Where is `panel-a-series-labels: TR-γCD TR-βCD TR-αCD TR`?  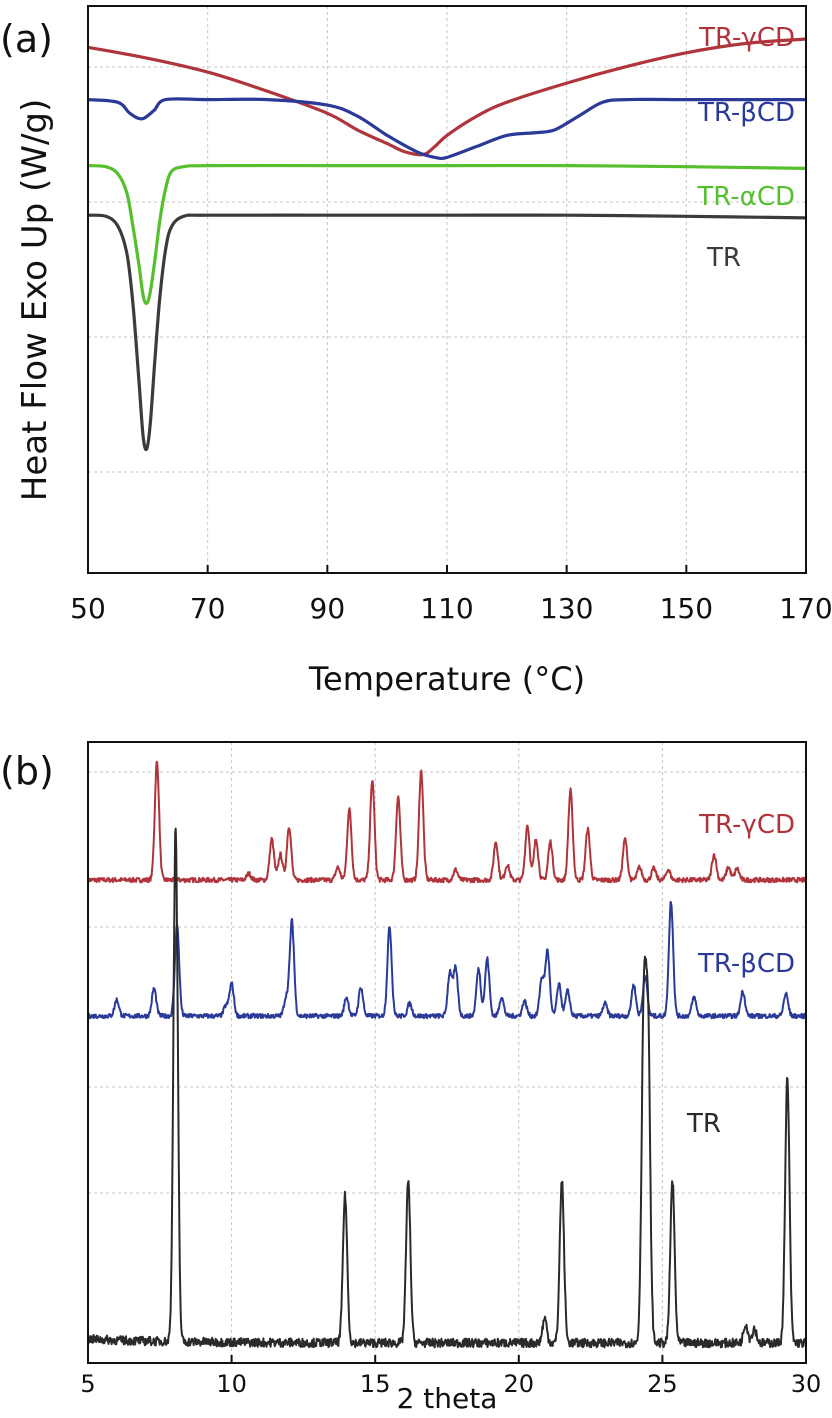 panel-a-series-labels: TR-γCD TR-βCD TR-αCD TR is located at coordinates (745, 148).